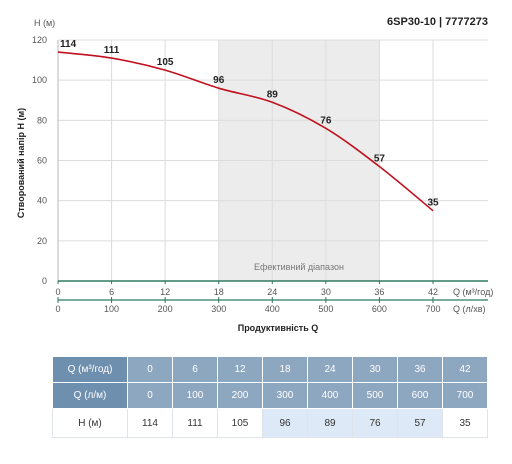 The width and height of the screenshot is (512, 464). I want to click on data-label: 57, so click(380, 159).